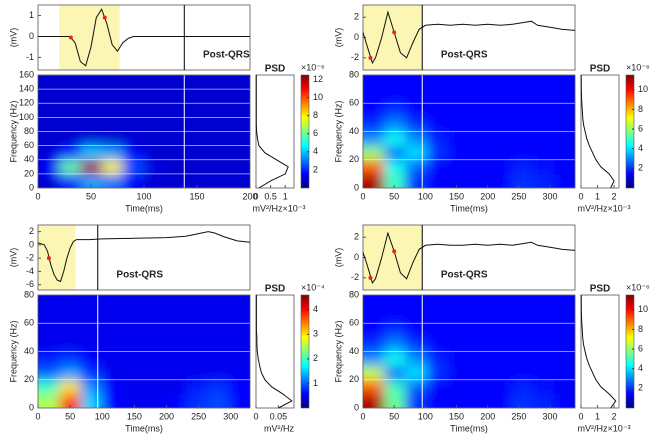  Describe the element at coordinates (603, 208) in the screenshot. I see `x-axis-label: mV²/Hz×10⁻³` at that location.